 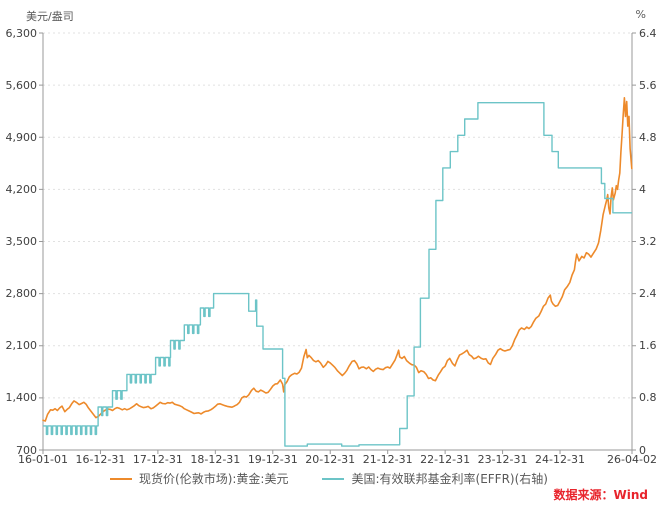 What do you see at coordinates (272, 459) in the screenshot?
I see `x-axis-tick-label: 19-12-31` at bounding box center [272, 459].